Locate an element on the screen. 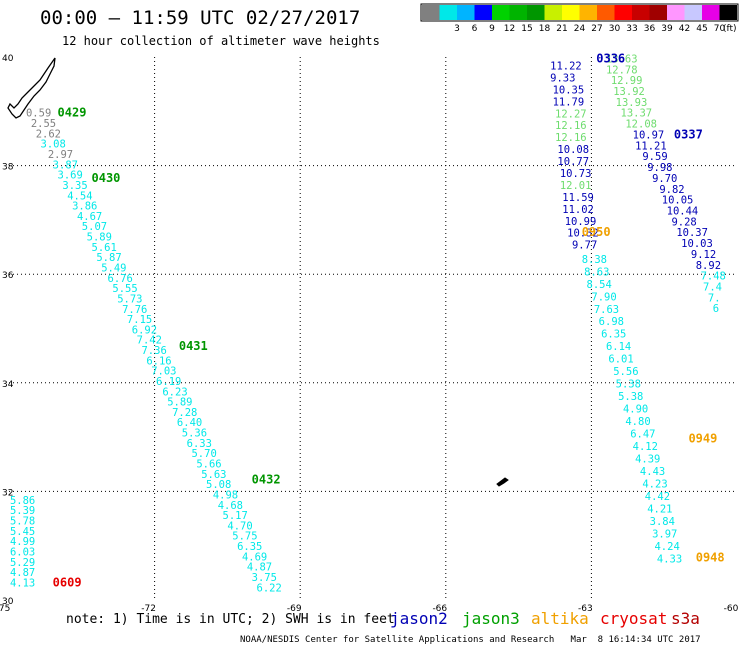  swh-value: 9.59 is located at coordinates (654, 157).